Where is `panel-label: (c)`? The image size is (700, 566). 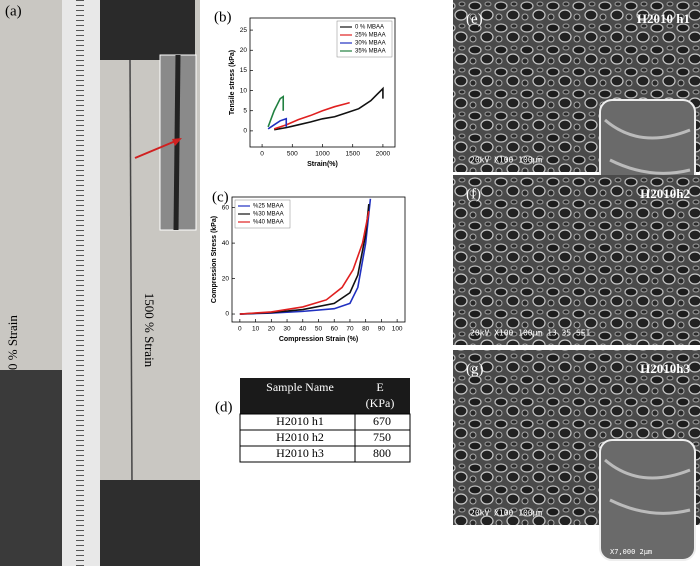
panel-label: (c) is located at coordinates (220, 197).